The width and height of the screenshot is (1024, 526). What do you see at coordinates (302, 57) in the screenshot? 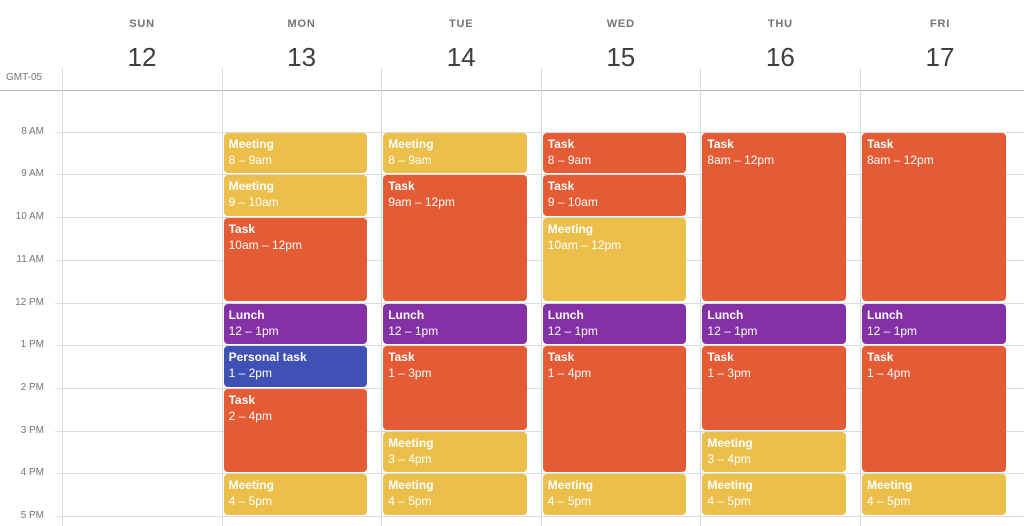
I see `day-date: 13` at bounding box center [302, 57].